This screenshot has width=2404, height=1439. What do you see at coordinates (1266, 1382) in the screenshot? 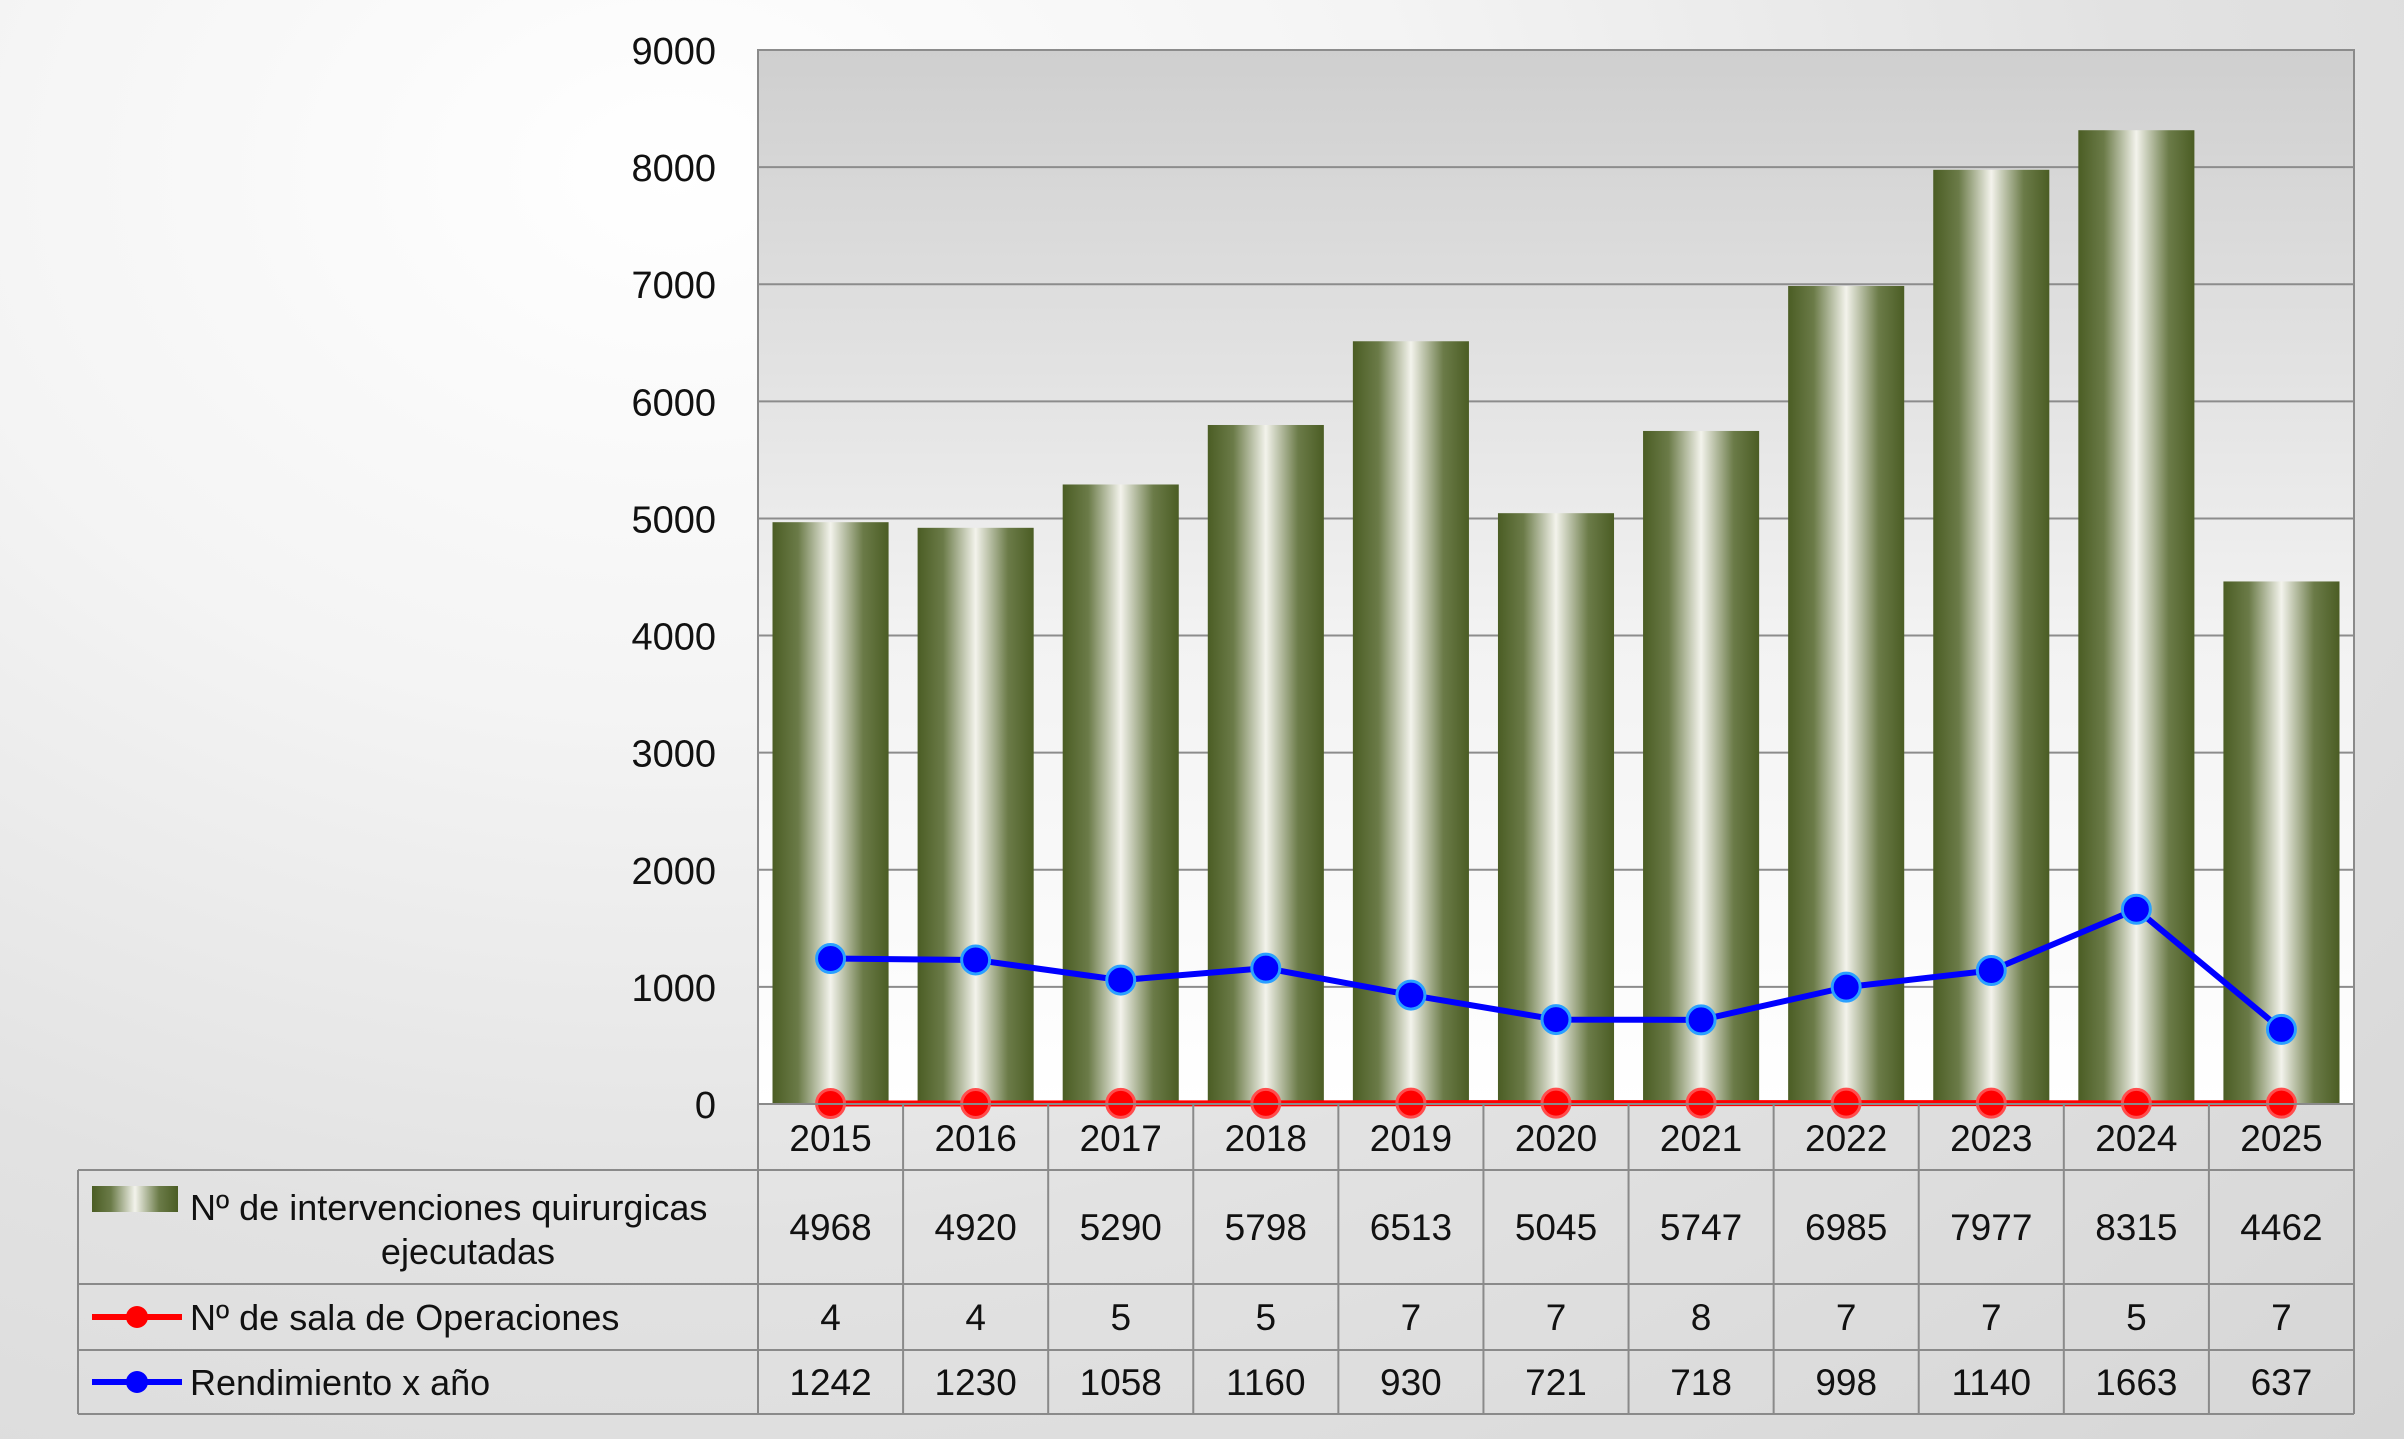
I see `data-label: 1160` at bounding box center [1266, 1382].